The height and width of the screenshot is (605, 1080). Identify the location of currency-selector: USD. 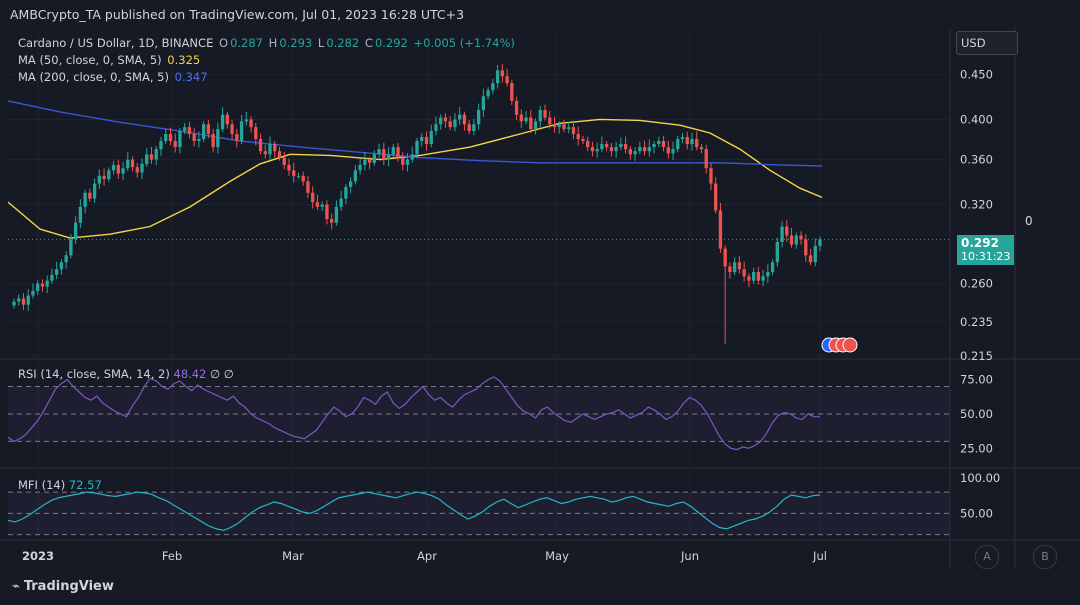
(987, 43).